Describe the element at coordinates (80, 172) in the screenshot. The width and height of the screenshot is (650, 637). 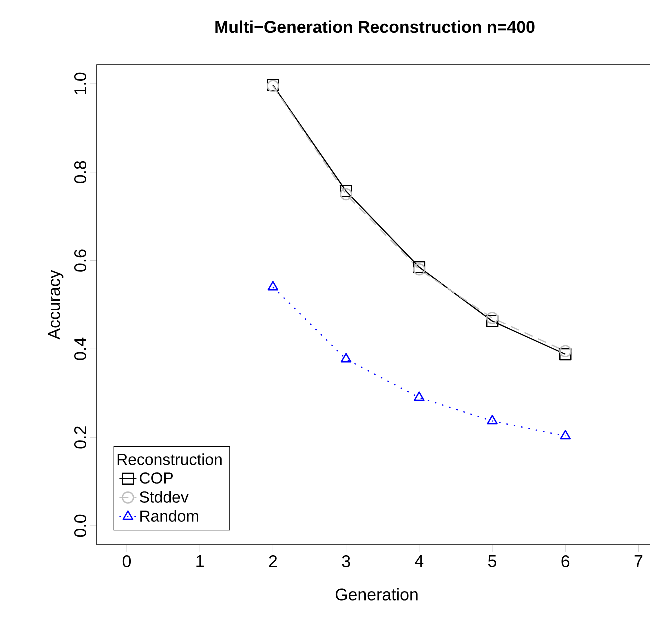
I see `y-tick-label: 0.8` at that location.